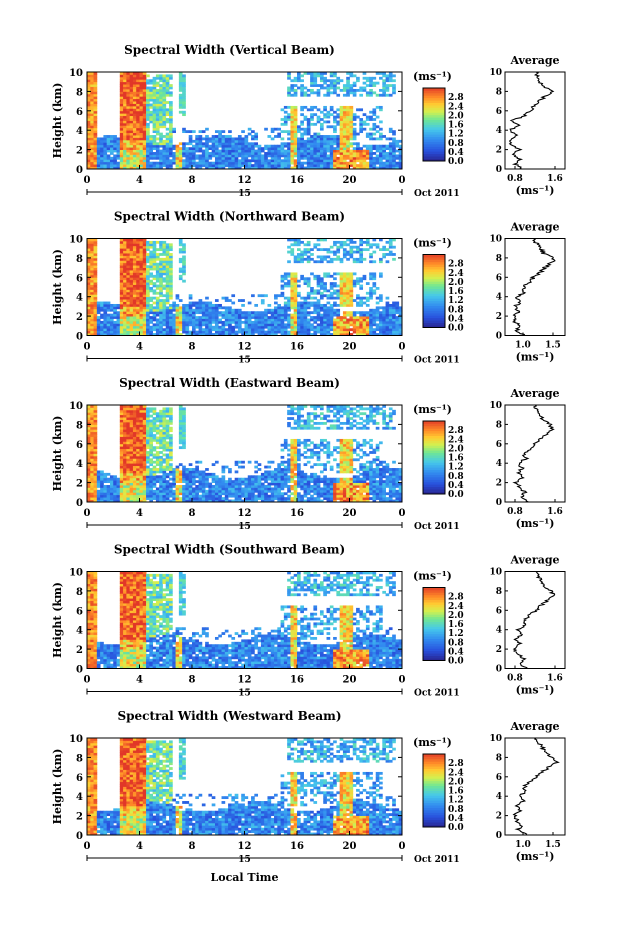 The height and width of the screenshot is (929, 620). I want to click on x-tick-label: 0, so click(402, 180).